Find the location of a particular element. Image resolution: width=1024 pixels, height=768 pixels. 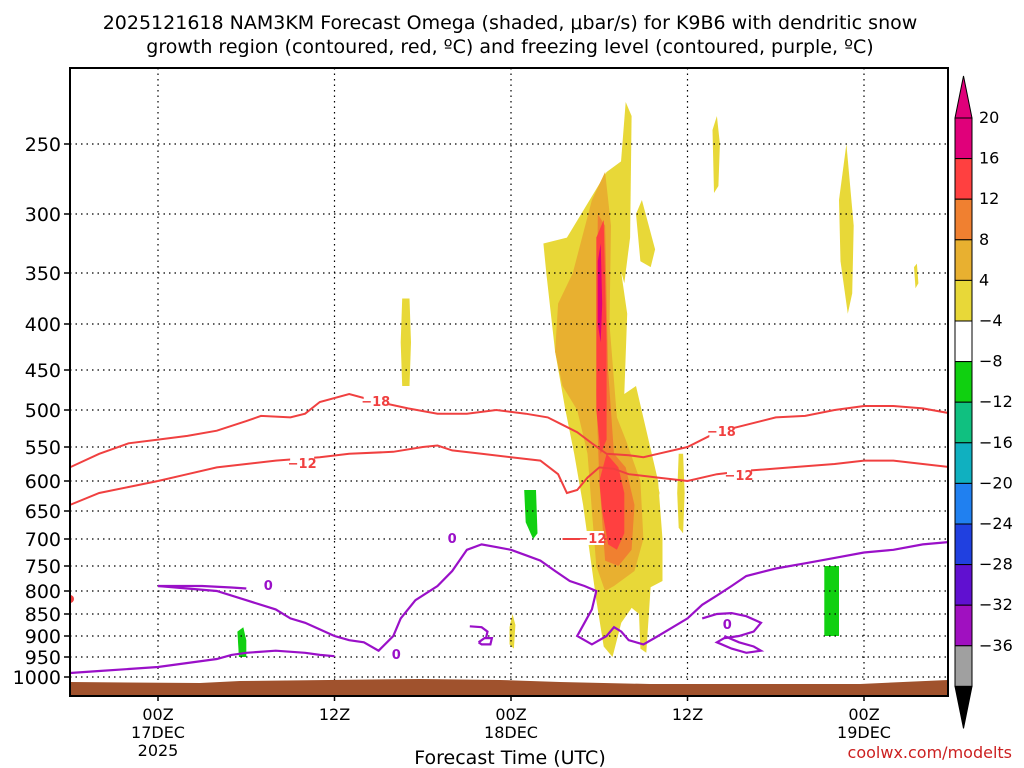

dgz-label-1: −12 is located at coordinates (302, 464).